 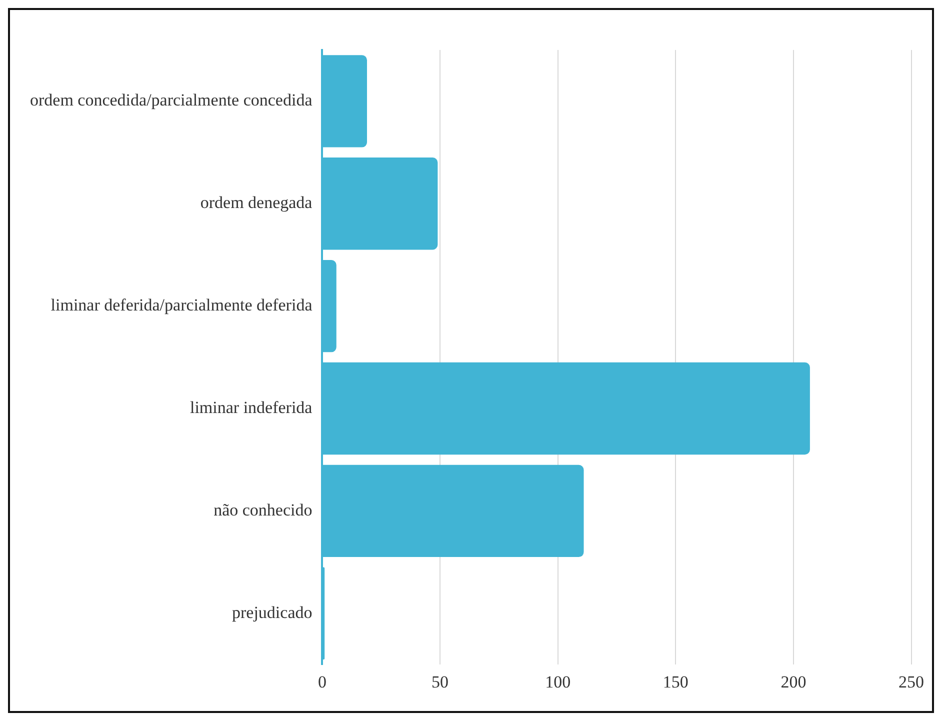 What do you see at coordinates (263, 510) in the screenshot?
I see `y-tick-label: não conhecido` at bounding box center [263, 510].